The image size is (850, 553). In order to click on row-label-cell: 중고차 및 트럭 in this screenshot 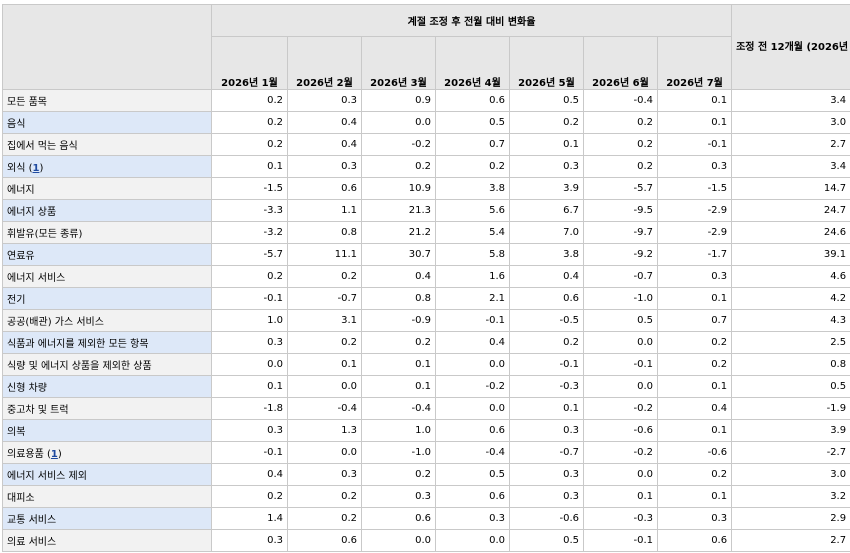, I will do `click(107, 408)`.